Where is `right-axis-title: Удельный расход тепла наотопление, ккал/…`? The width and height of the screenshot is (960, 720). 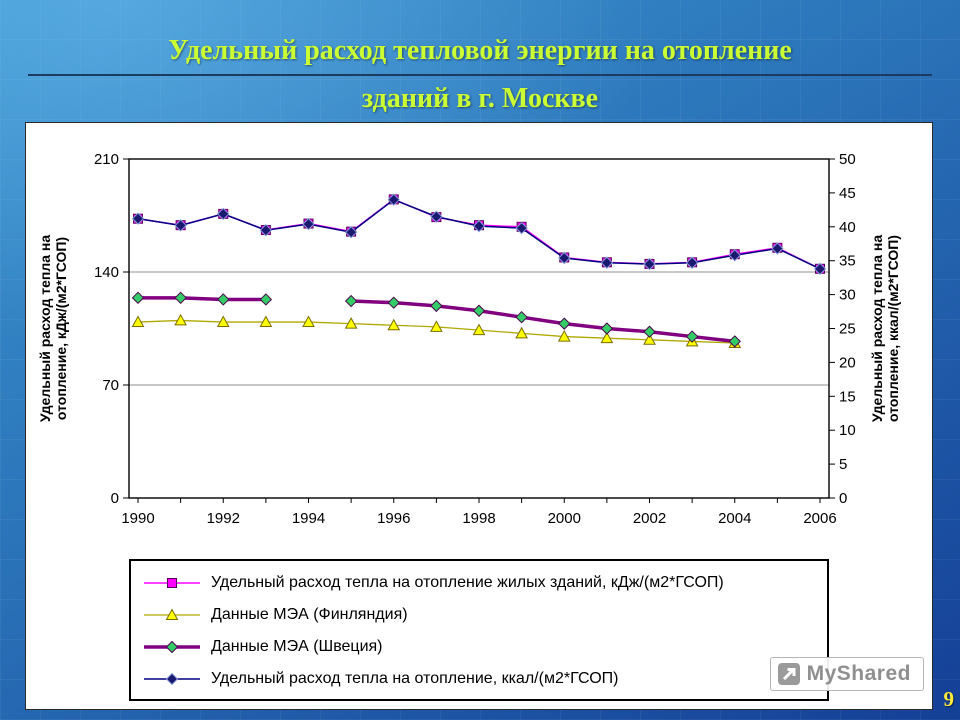 right-axis-title: Удельный расход тепла наотопление, ккал/… is located at coordinates (885, 329).